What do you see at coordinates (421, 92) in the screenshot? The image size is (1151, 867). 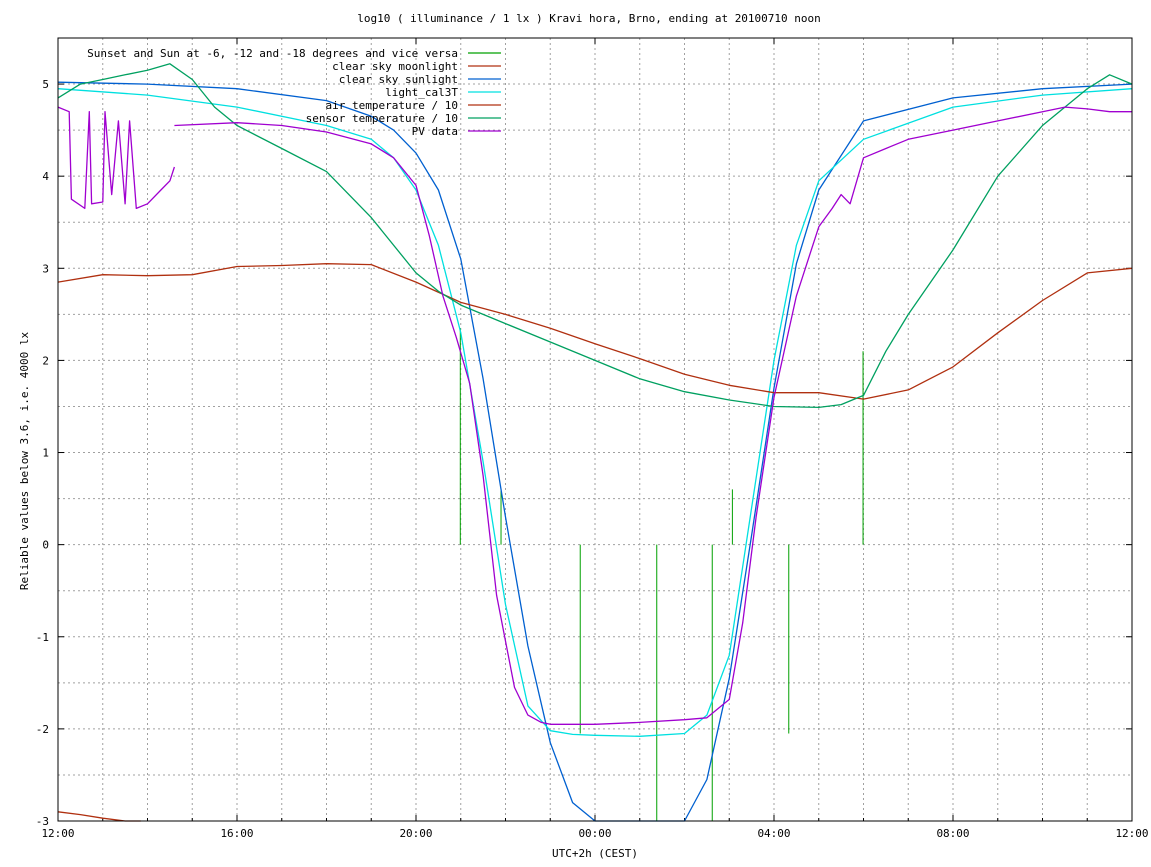 I see `legend-label: light_cal3T` at bounding box center [421, 92].